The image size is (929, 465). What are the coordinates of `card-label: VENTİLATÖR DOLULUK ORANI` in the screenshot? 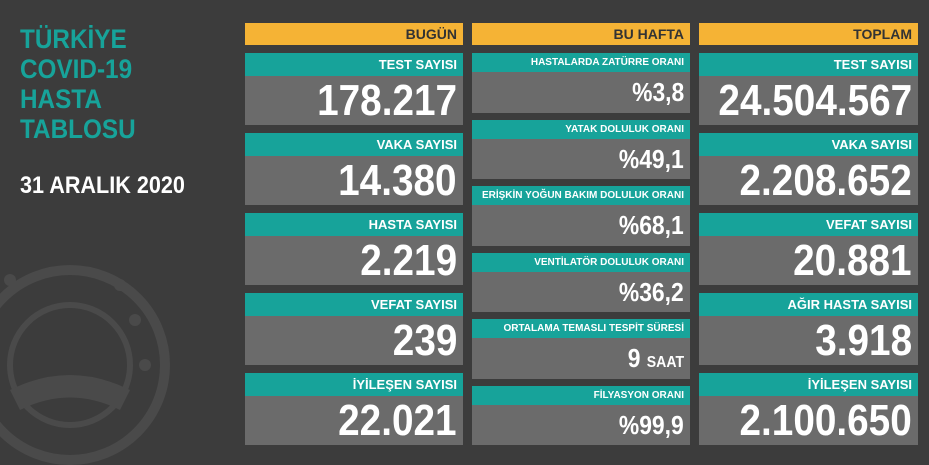 It's located at (581, 262).